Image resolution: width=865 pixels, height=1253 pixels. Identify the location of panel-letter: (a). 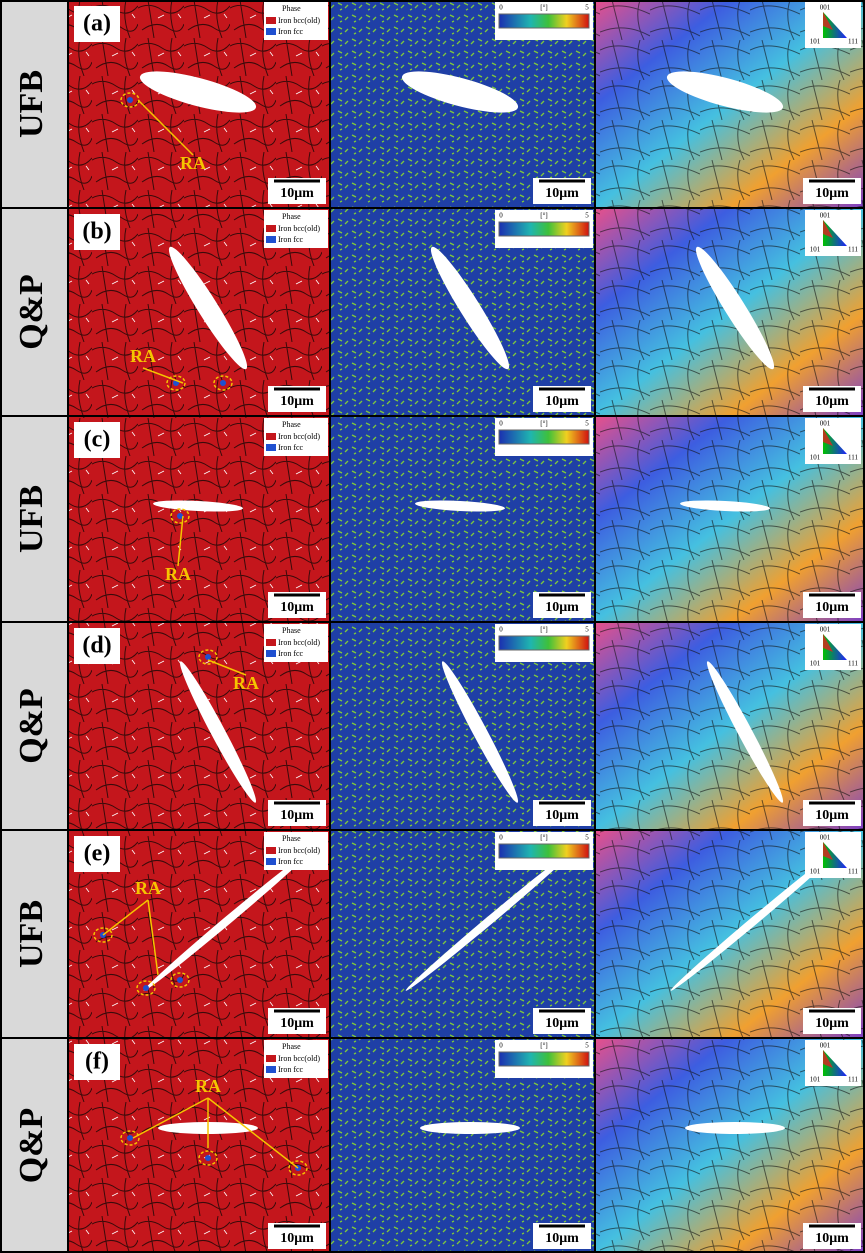
(97, 24).